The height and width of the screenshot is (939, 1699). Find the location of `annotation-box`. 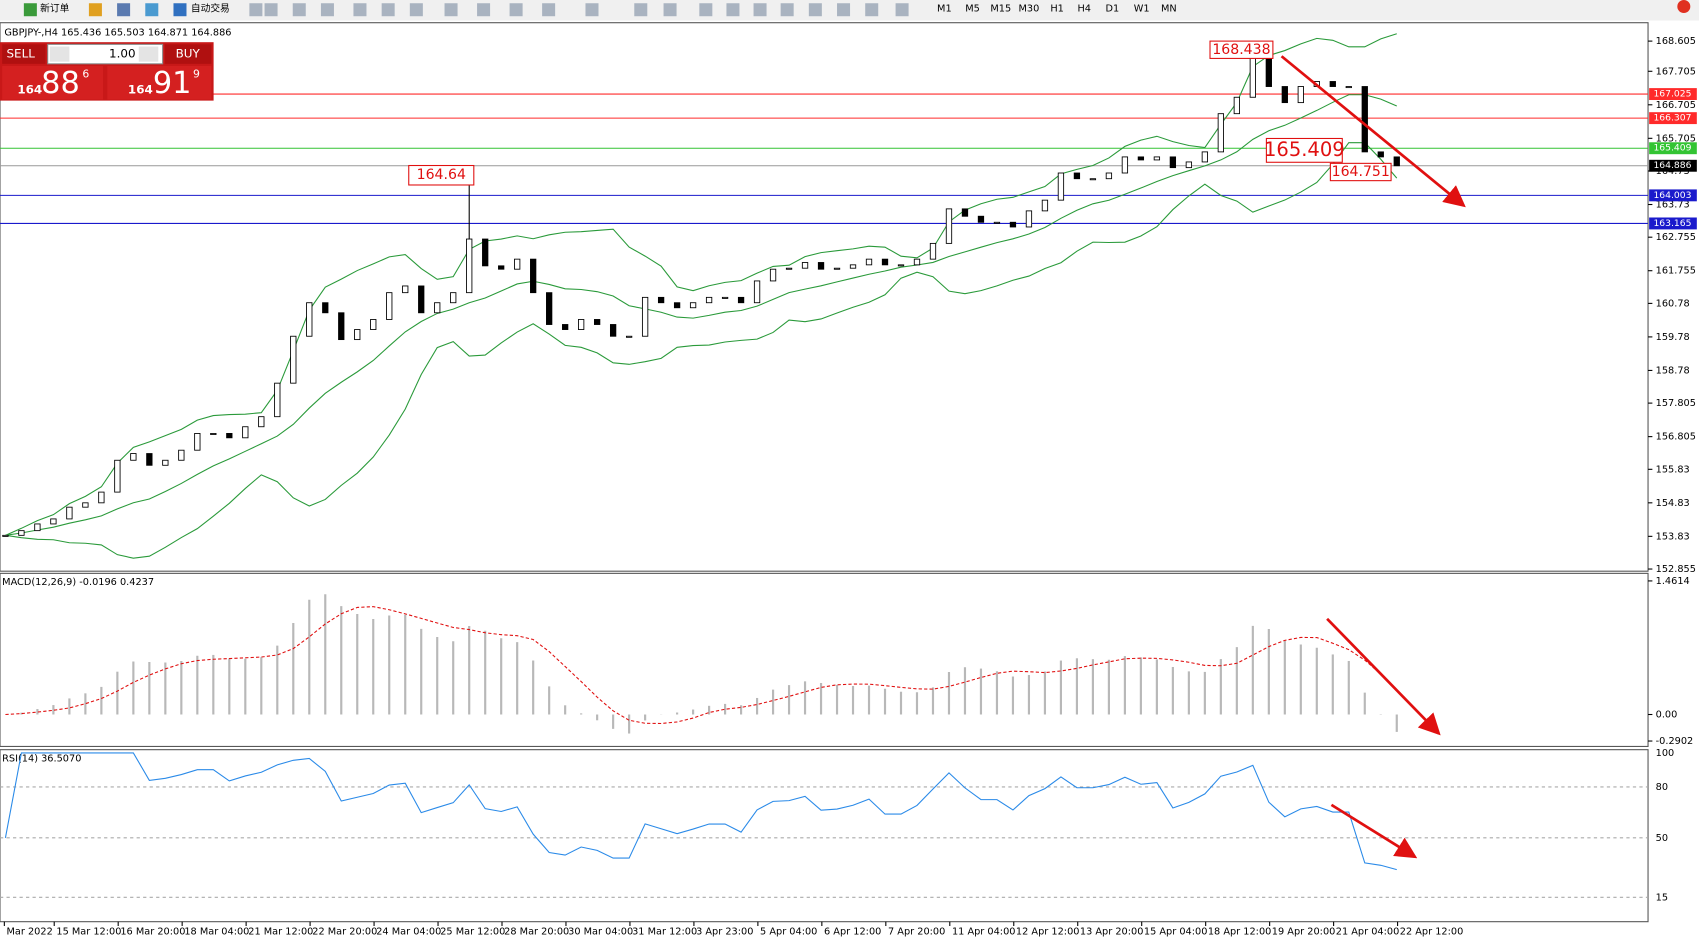

annotation-box is located at coordinates (1360, 172).